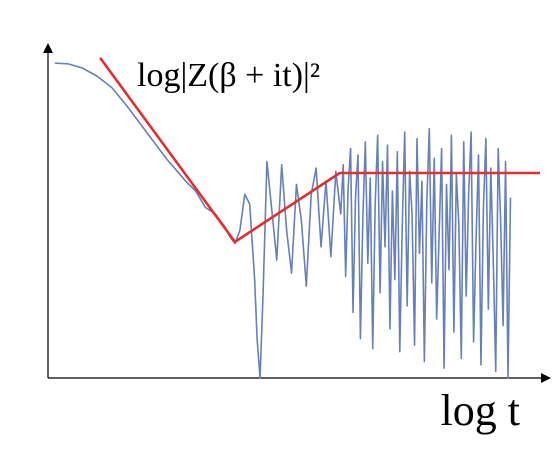 This screenshot has height=450, width=552. I want to click on annotation: log|Z(β + it)|², so click(228, 75).